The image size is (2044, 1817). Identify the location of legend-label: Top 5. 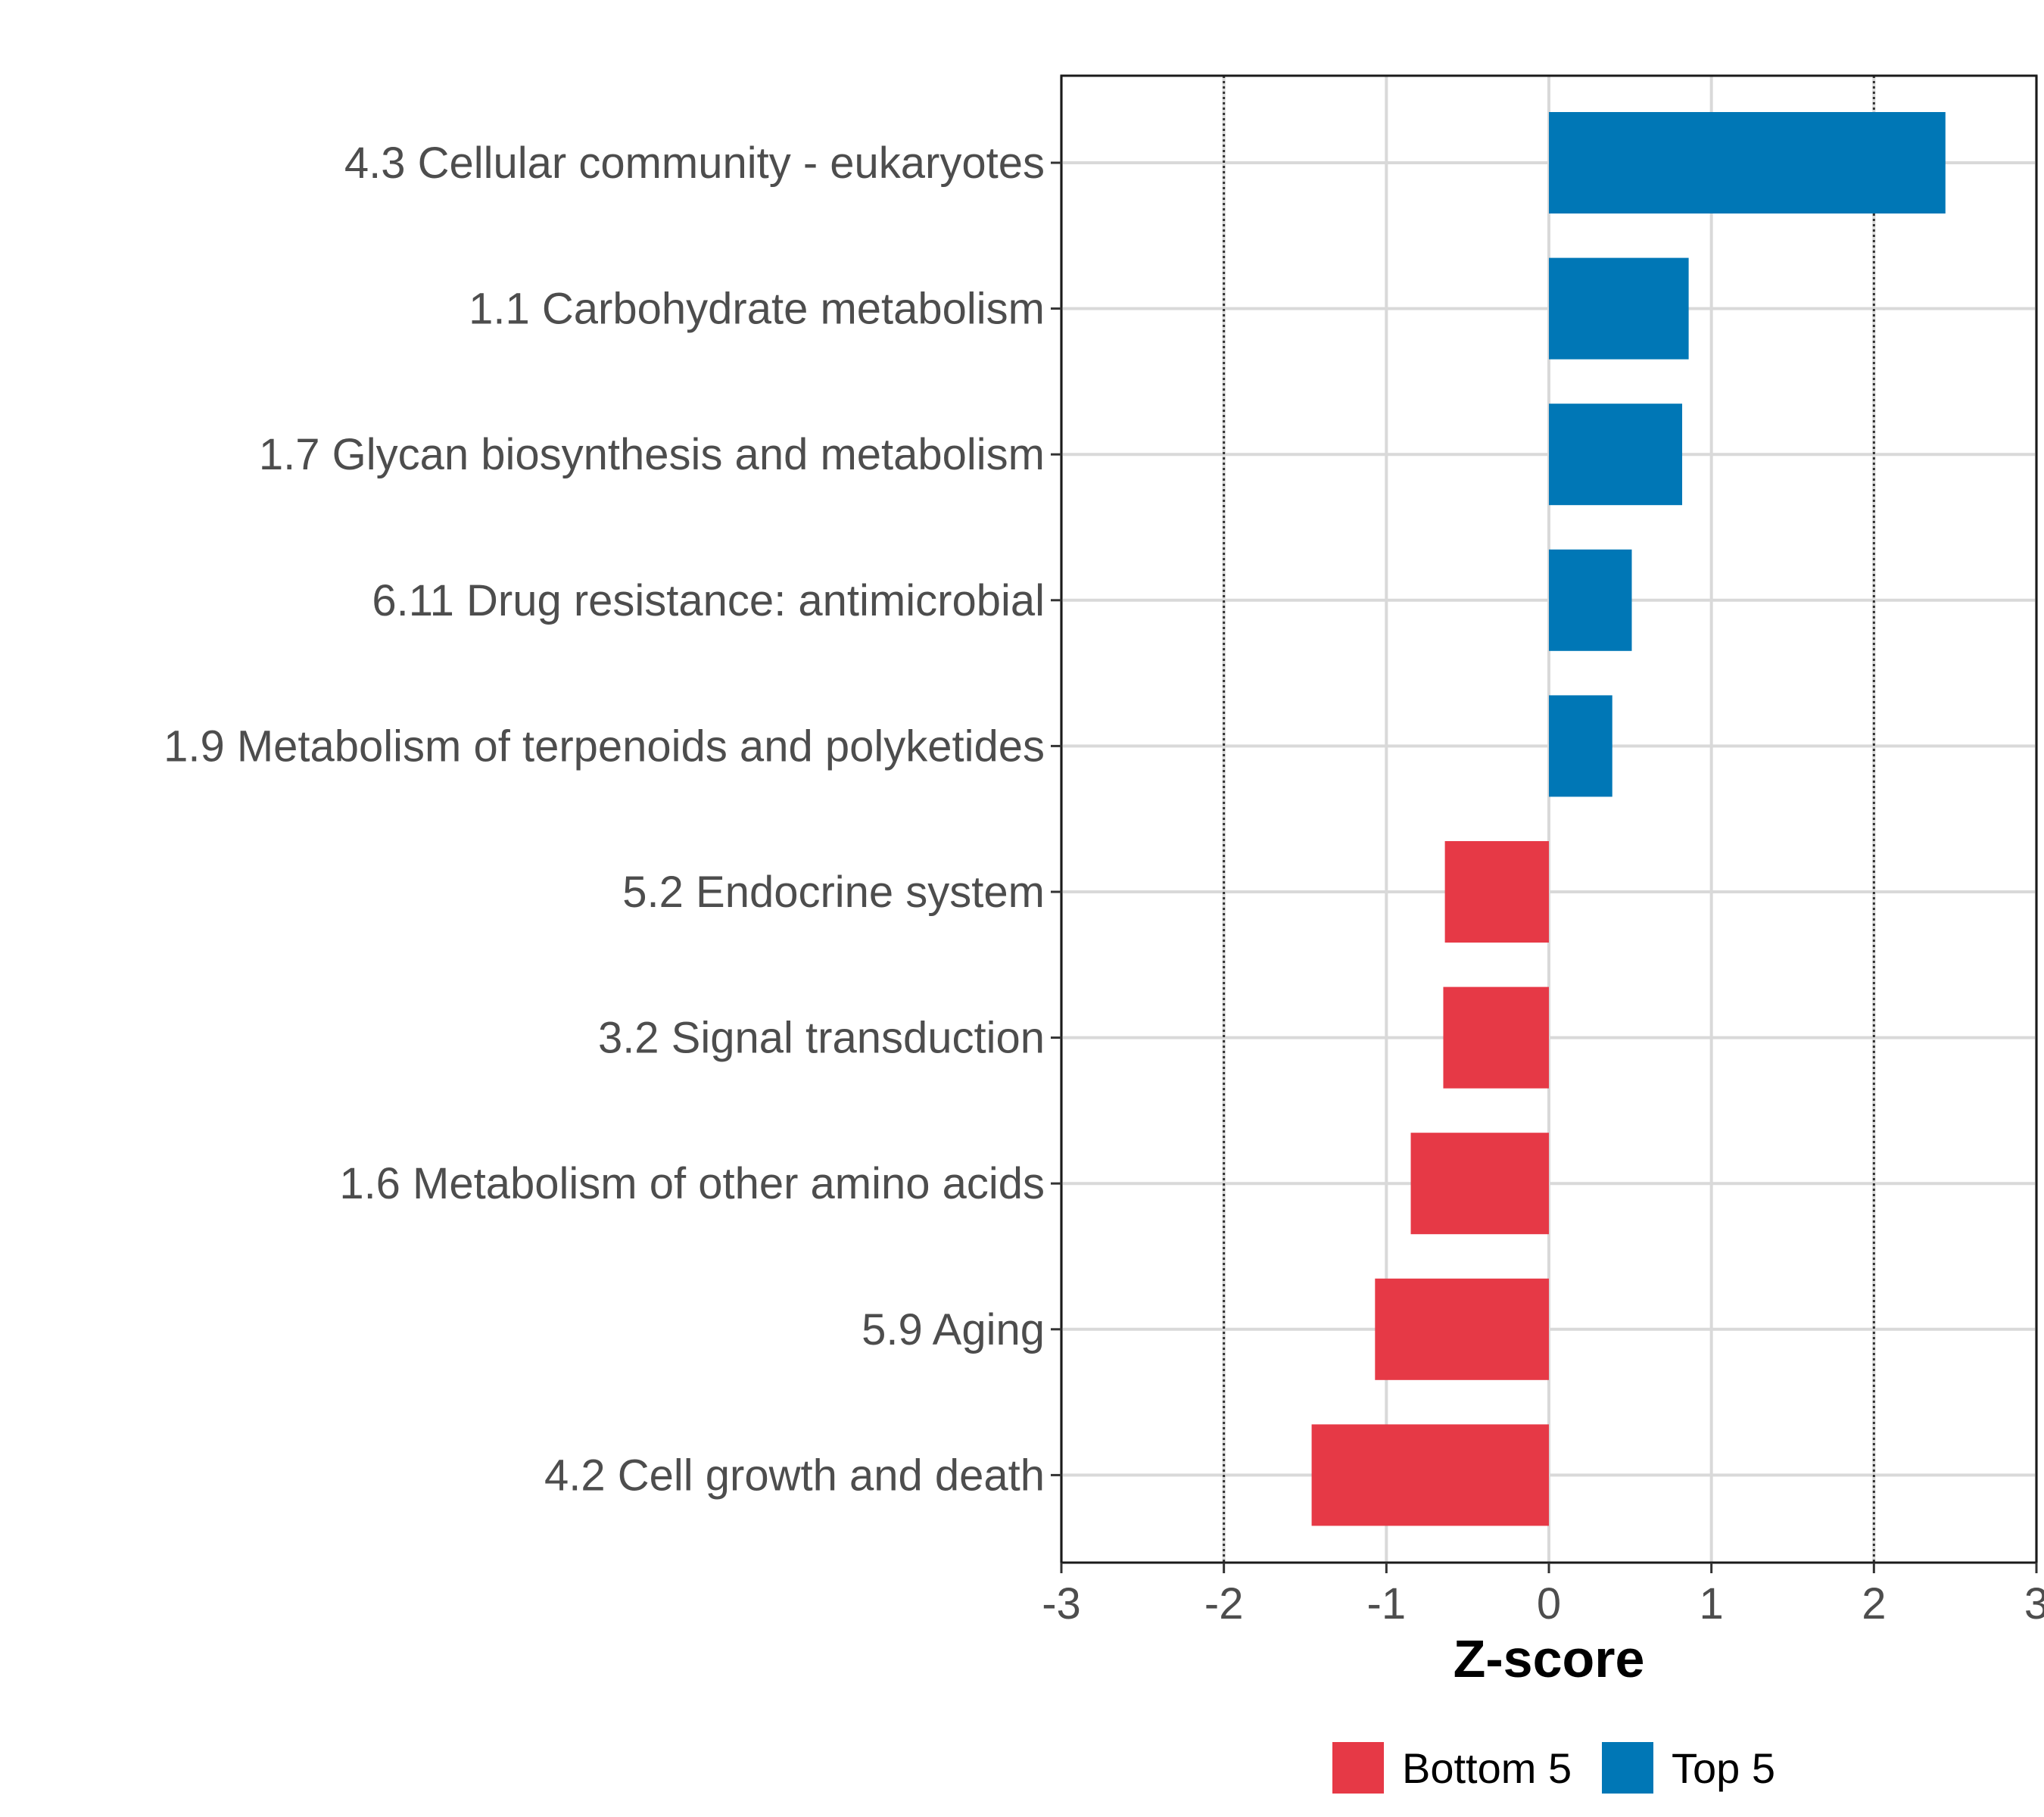
(1723, 1768).